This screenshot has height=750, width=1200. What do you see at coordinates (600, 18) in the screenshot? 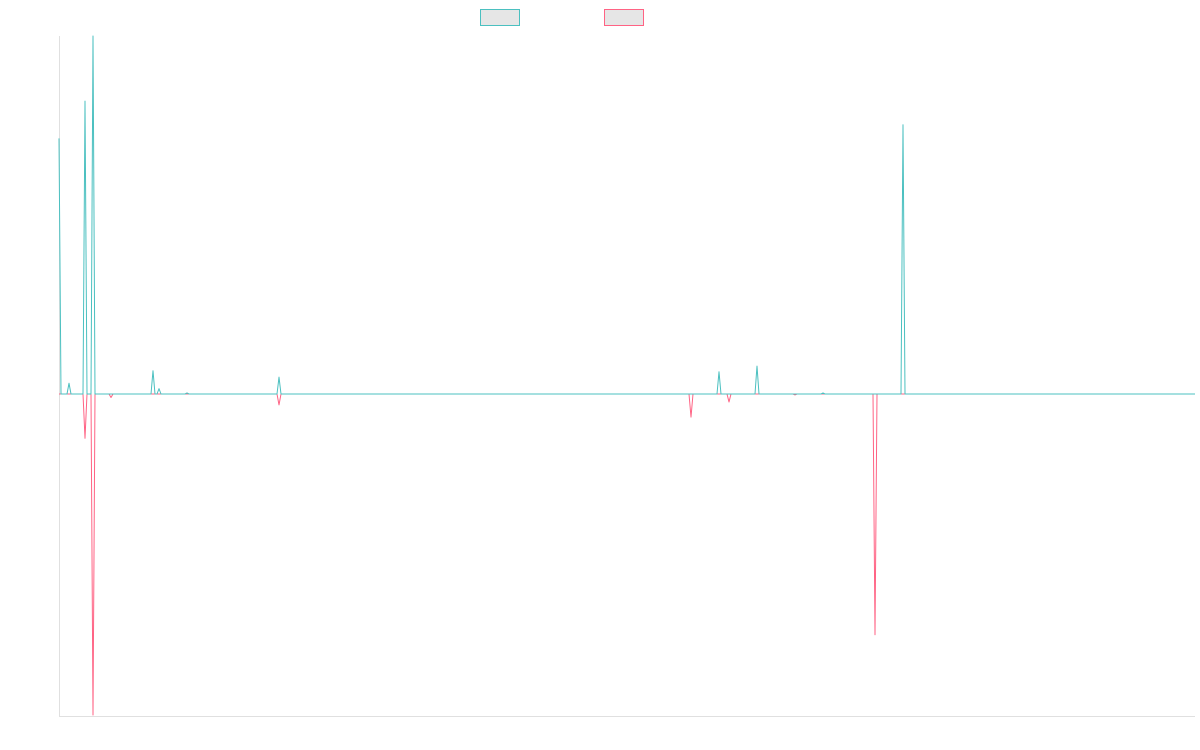
I see `chart-legend` at bounding box center [600, 18].